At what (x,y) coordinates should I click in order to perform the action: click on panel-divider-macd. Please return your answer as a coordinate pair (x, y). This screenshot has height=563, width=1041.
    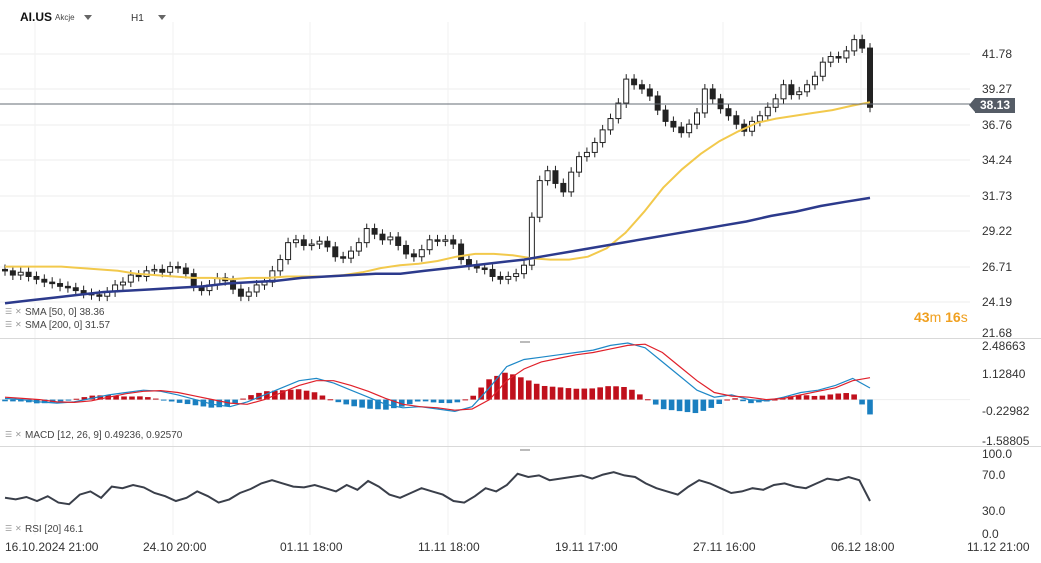
    Looking at the image, I should click on (520, 338).